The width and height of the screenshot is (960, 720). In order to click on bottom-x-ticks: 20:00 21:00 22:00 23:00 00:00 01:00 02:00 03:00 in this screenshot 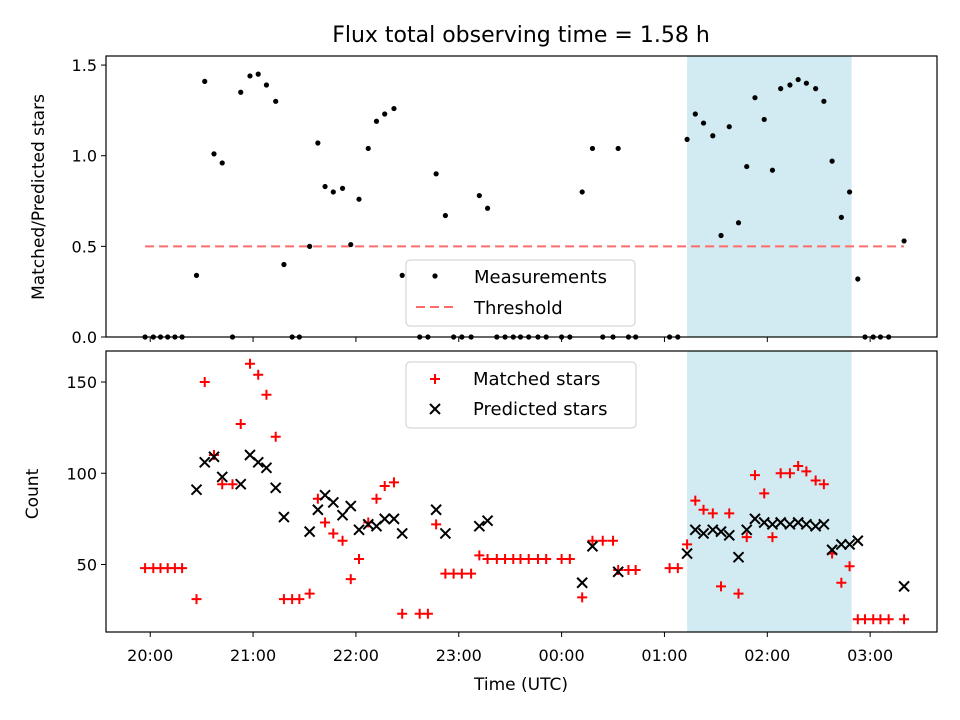, I will do `click(510, 648)`.